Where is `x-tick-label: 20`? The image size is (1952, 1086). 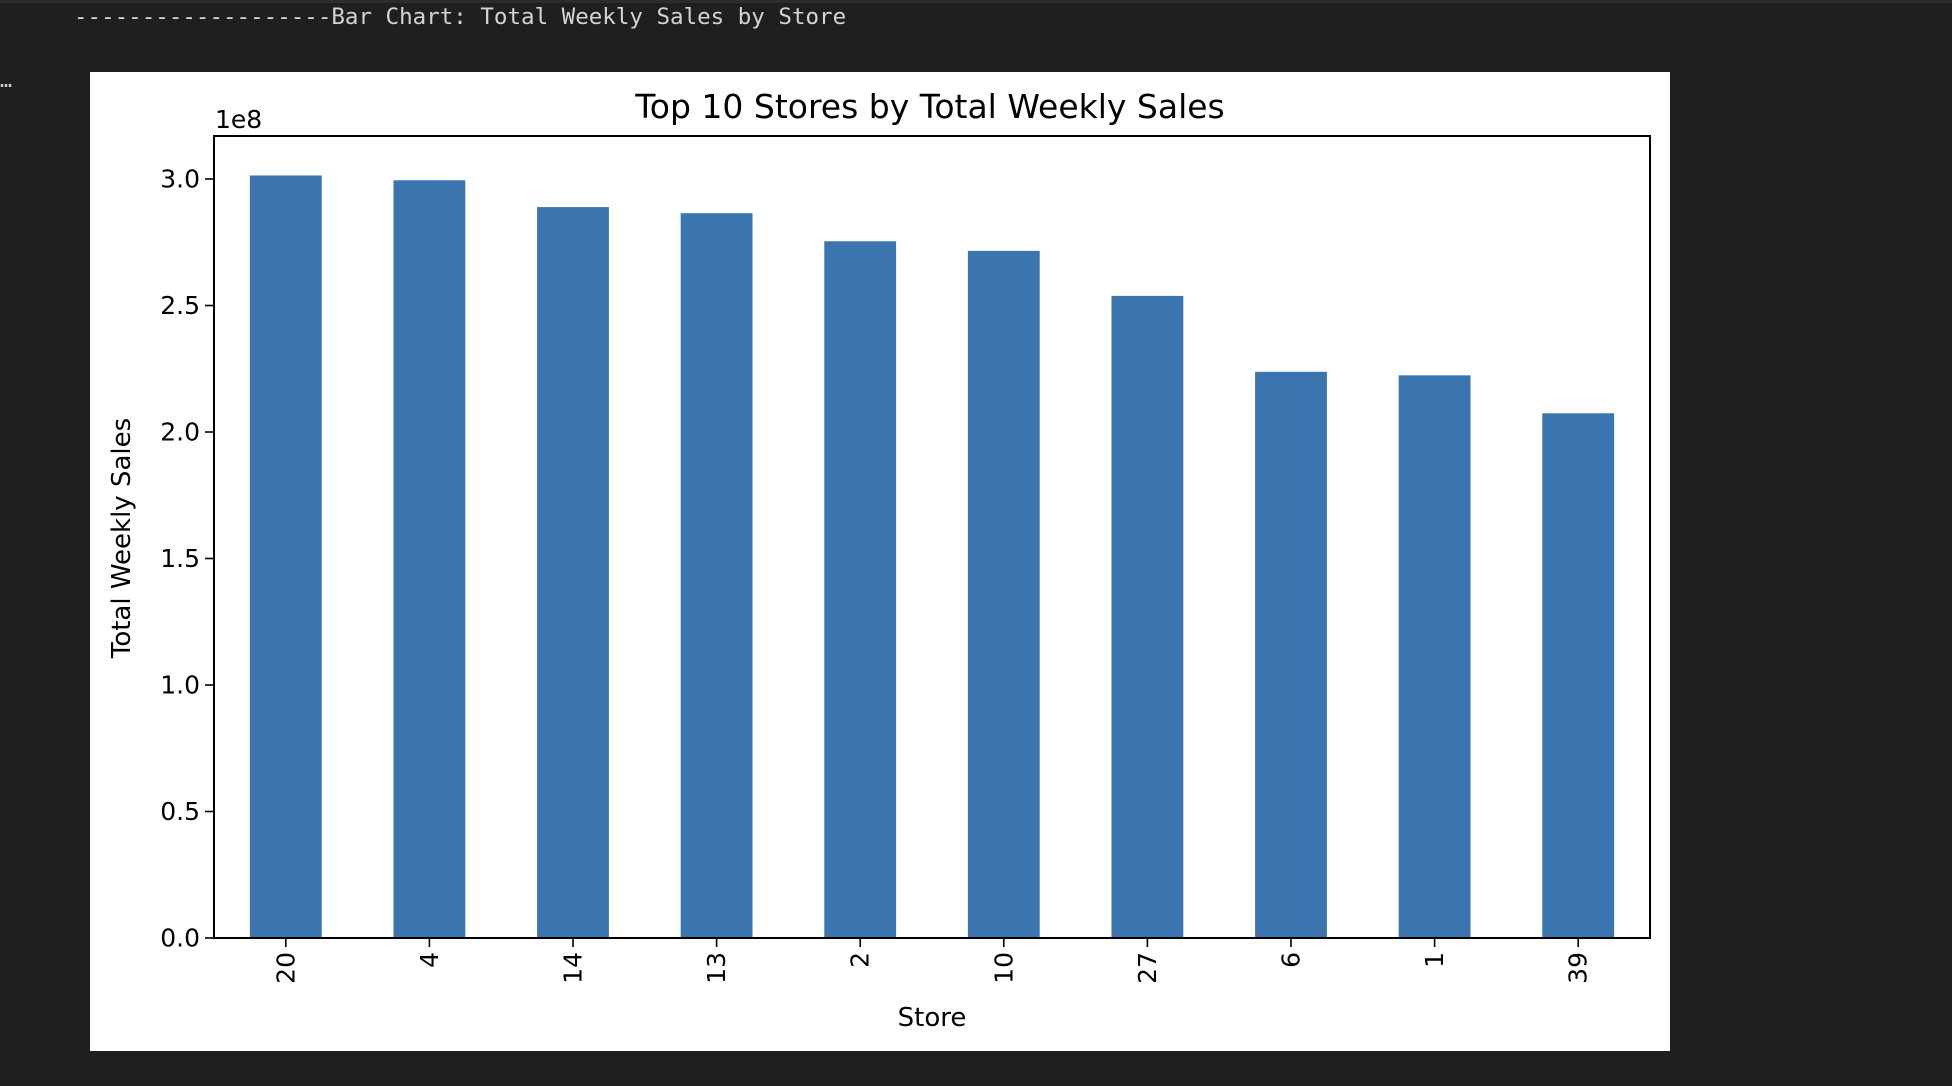
x-tick-label: 20 is located at coordinates (285, 968).